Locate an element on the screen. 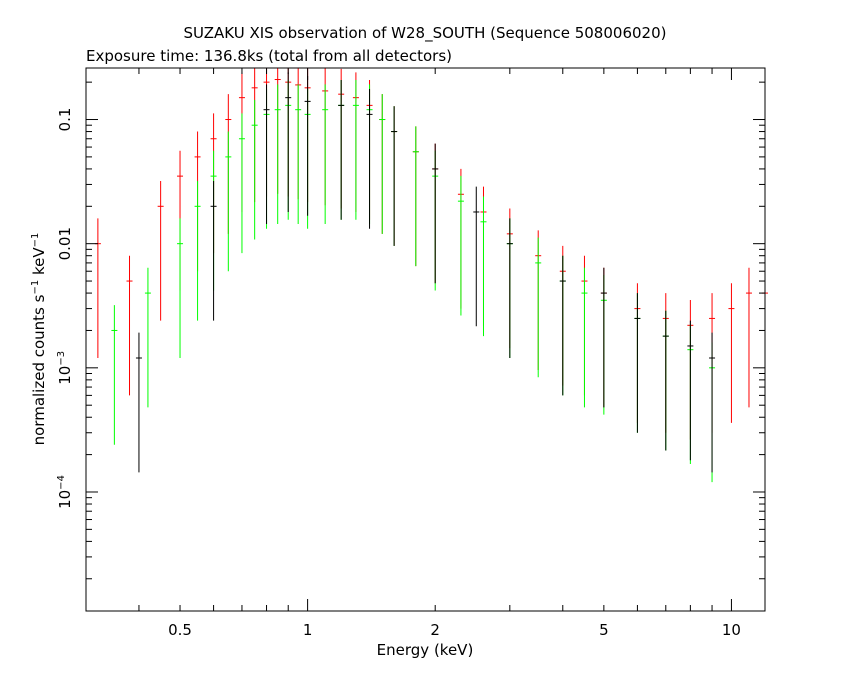  x-axis-label: Energy (keV) is located at coordinates (425, 650).